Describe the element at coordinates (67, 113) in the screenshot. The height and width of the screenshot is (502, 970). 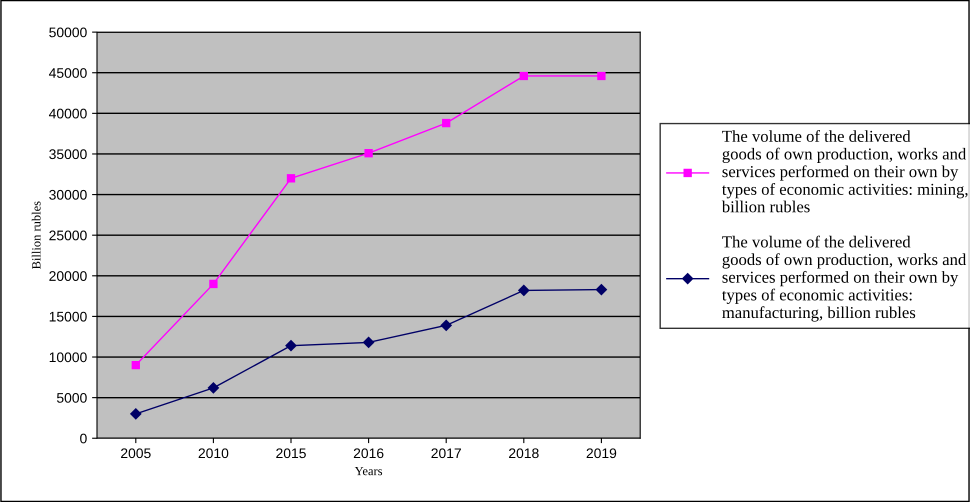
I see `y-tick-label: 40000` at that location.